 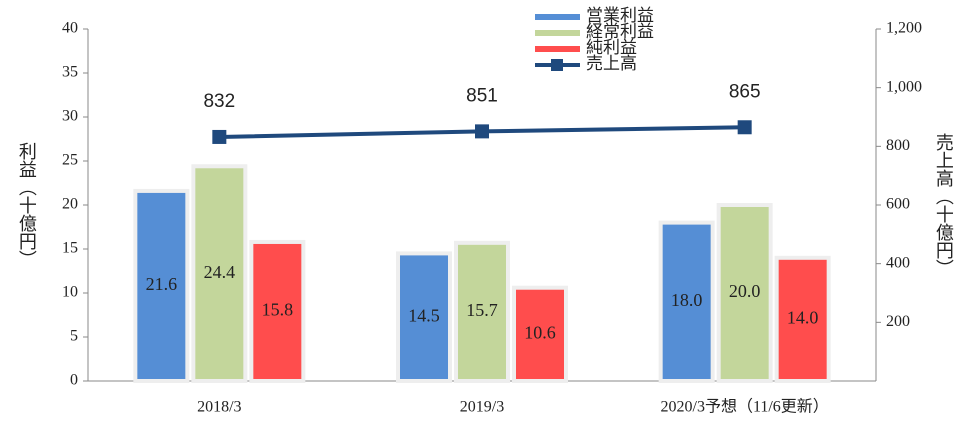 I want to click on y2-tick-label: 1,000, so click(x=904, y=86).